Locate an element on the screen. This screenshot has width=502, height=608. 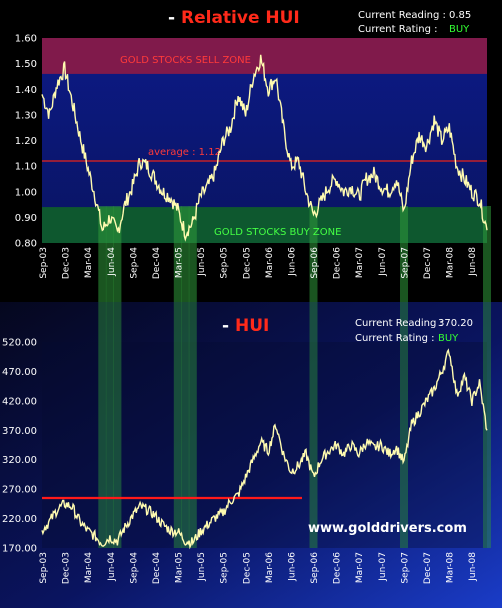
y-tick-label: 370.00 is located at coordinates (19, 431).